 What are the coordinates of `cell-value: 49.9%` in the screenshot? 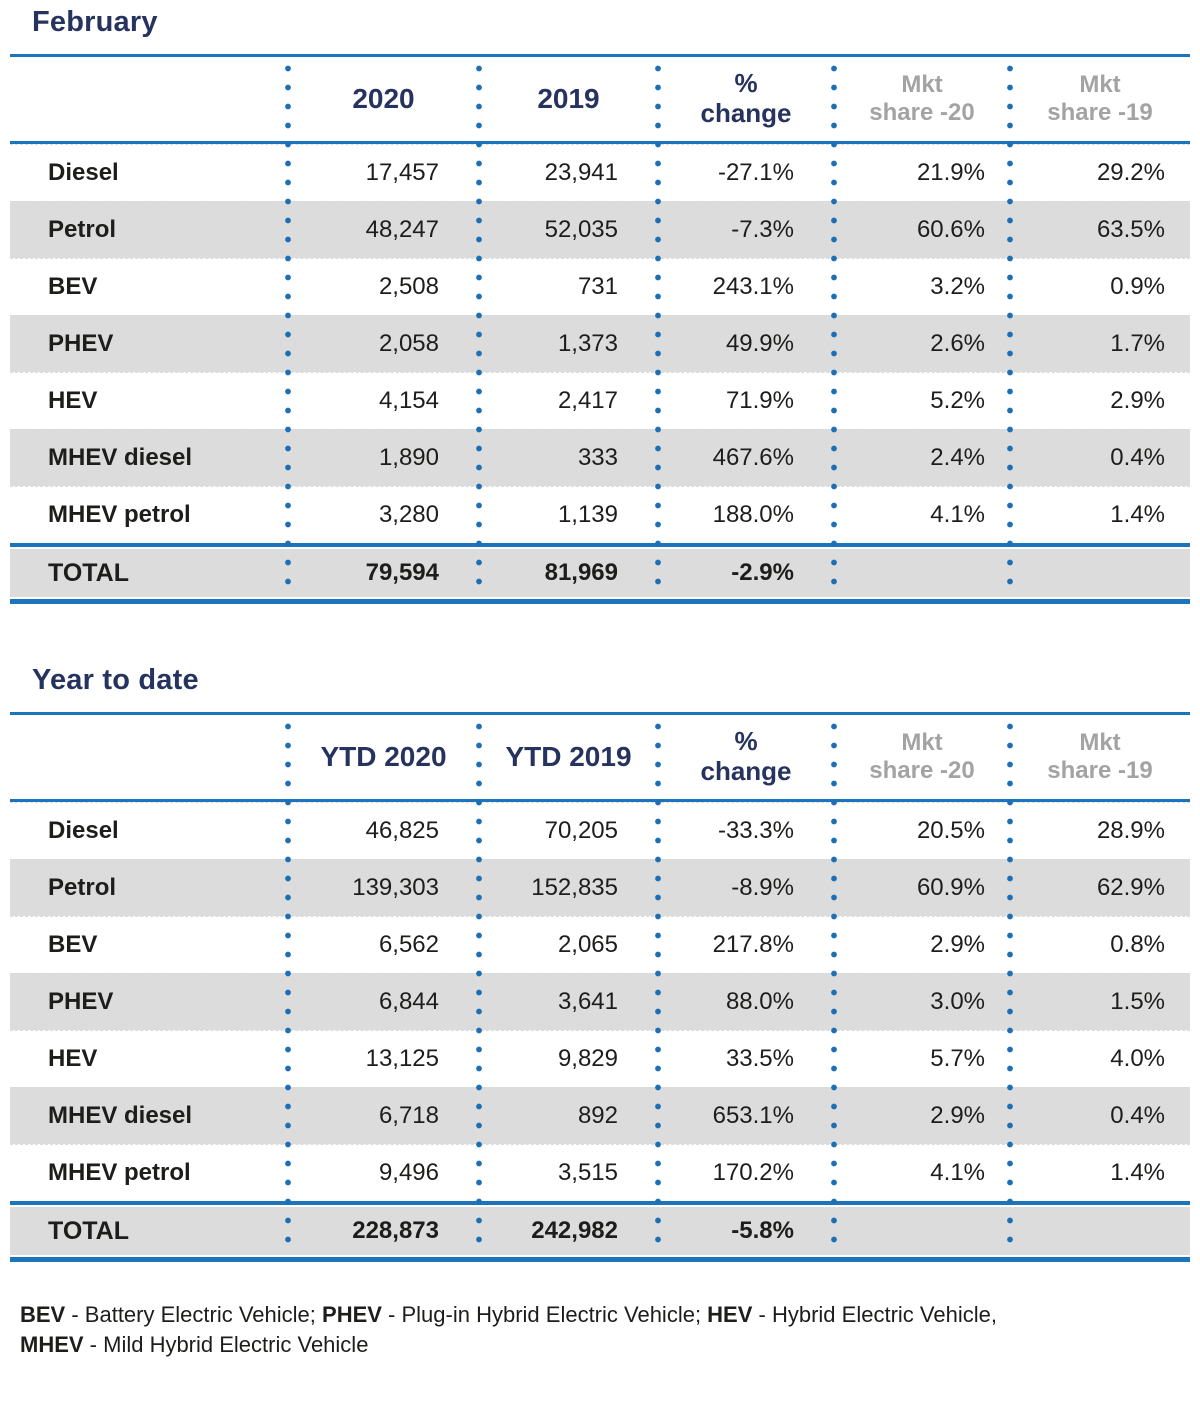 It's located at (759, 343).